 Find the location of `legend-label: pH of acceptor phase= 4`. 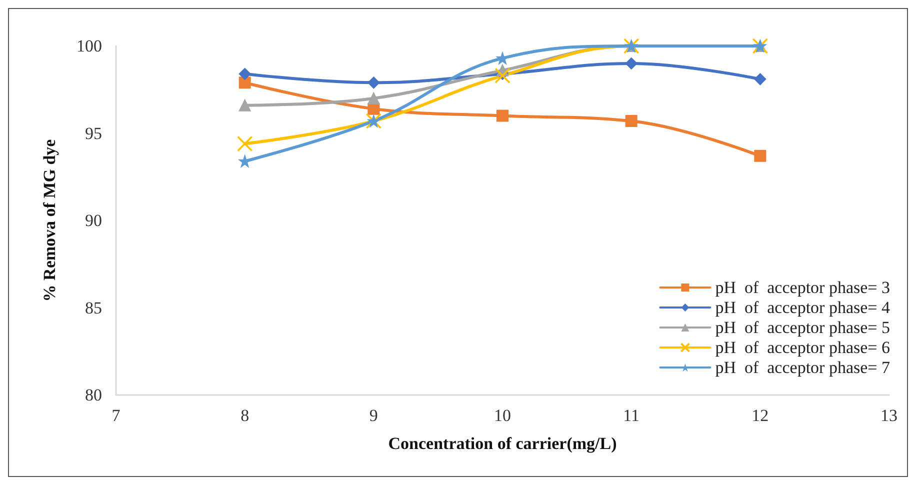

legend-label: pH of acceptor phase= 4 is located at coordinates (802, 307).